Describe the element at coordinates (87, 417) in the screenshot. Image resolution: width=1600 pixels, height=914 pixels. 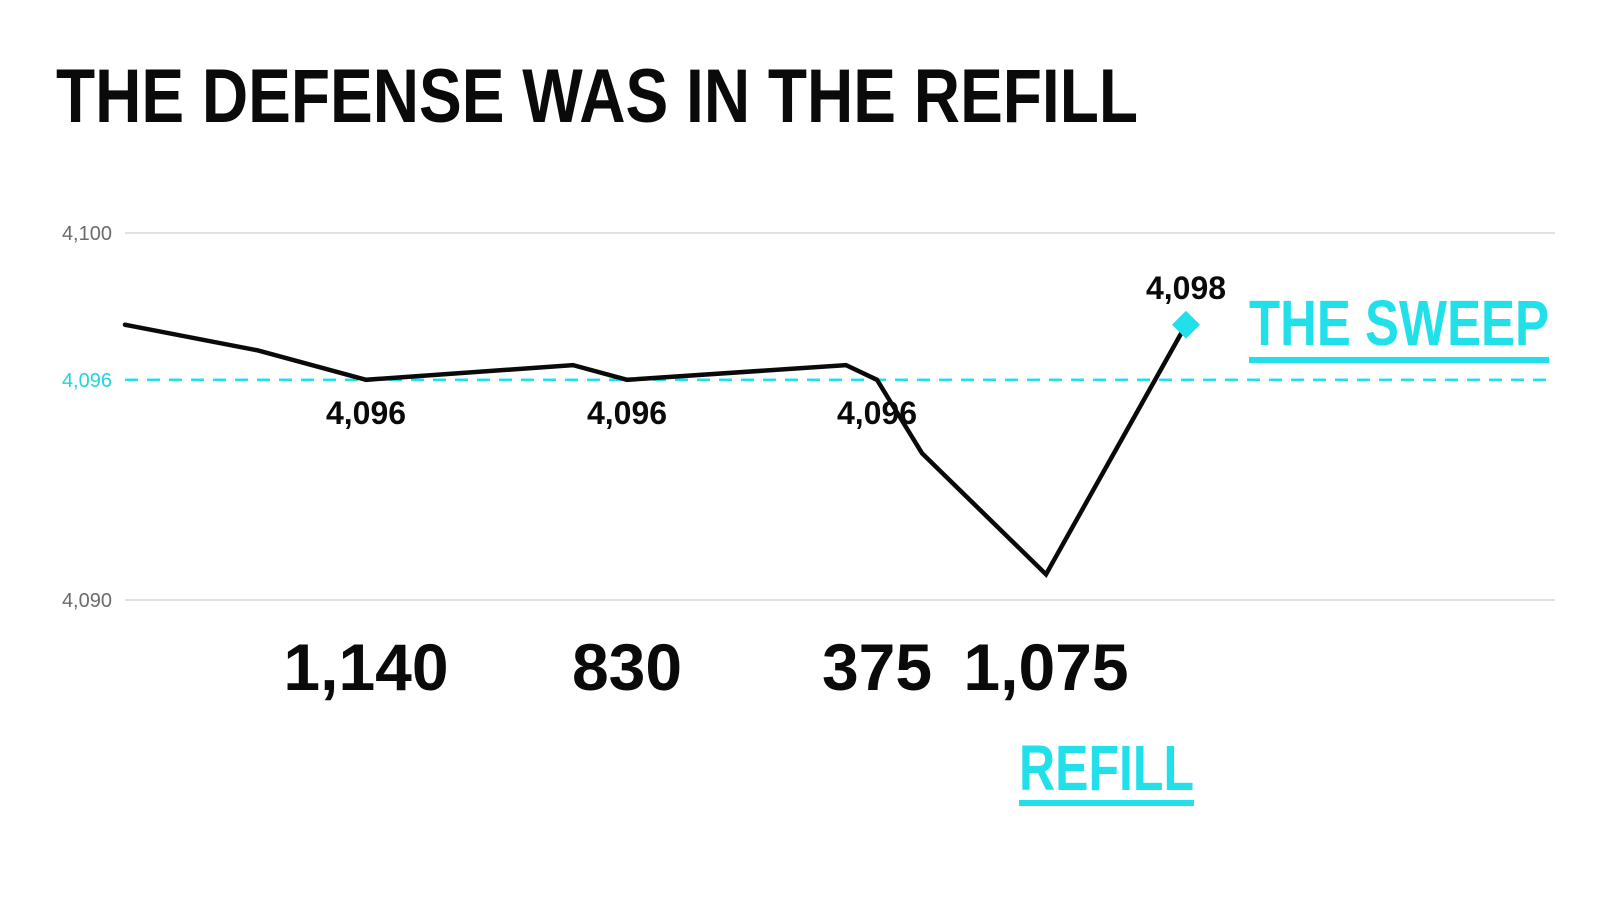
I see `y-axis: 4,100 4,096 4,090` at that location.